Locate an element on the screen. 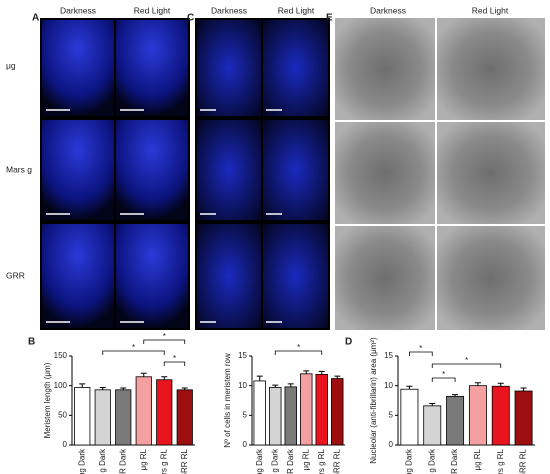  panel-label: E is located at coordinates (329, 18).